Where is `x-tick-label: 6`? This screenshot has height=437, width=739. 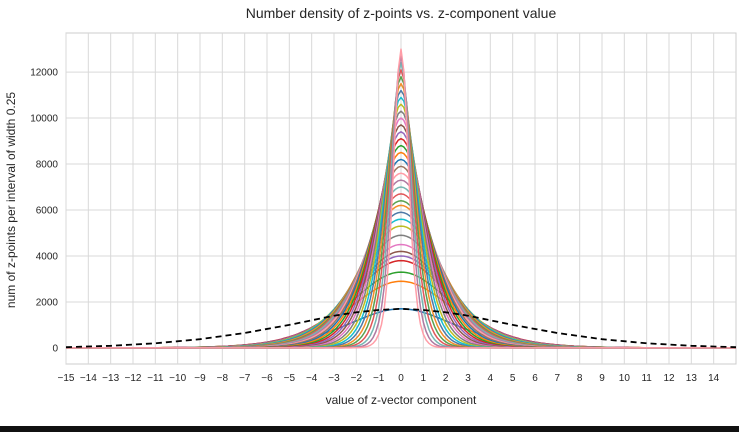
x-tick-label: 6 is located at coordinates (535, 378).